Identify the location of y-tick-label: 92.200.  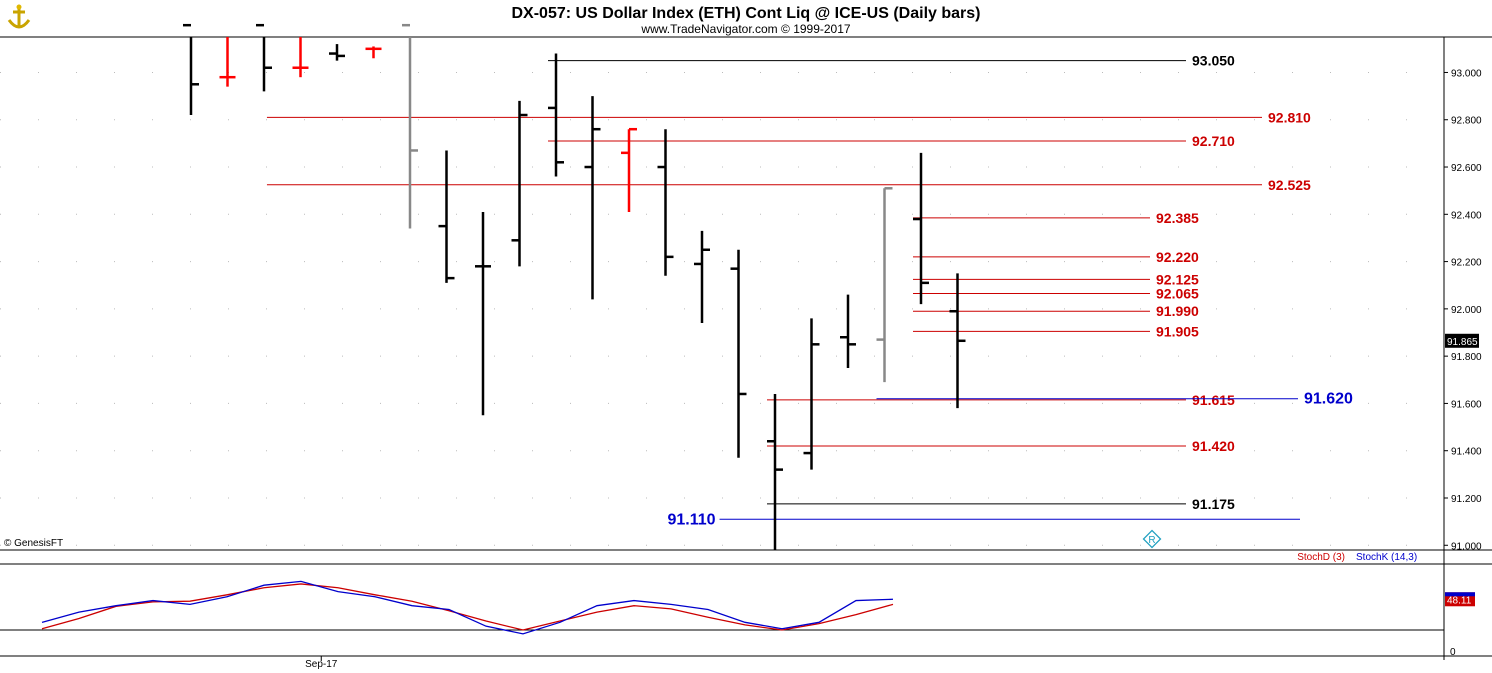
(1466, 263).